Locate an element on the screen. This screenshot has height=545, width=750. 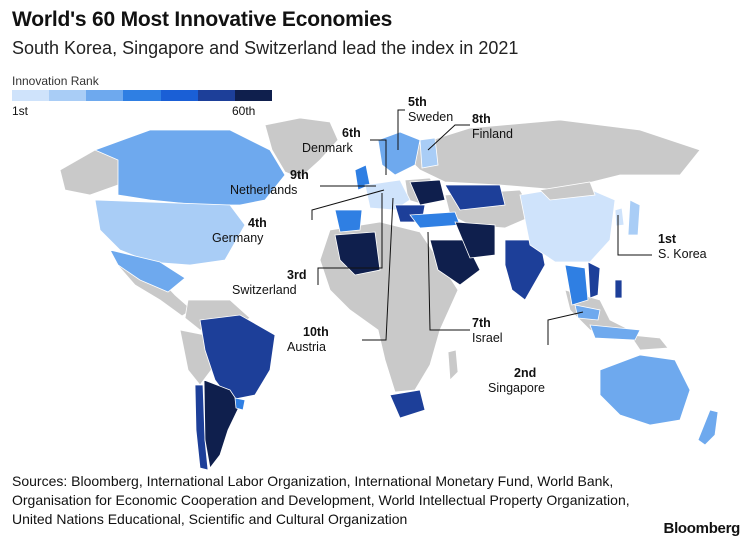
region-iberia is located at coordinates (348, 221).